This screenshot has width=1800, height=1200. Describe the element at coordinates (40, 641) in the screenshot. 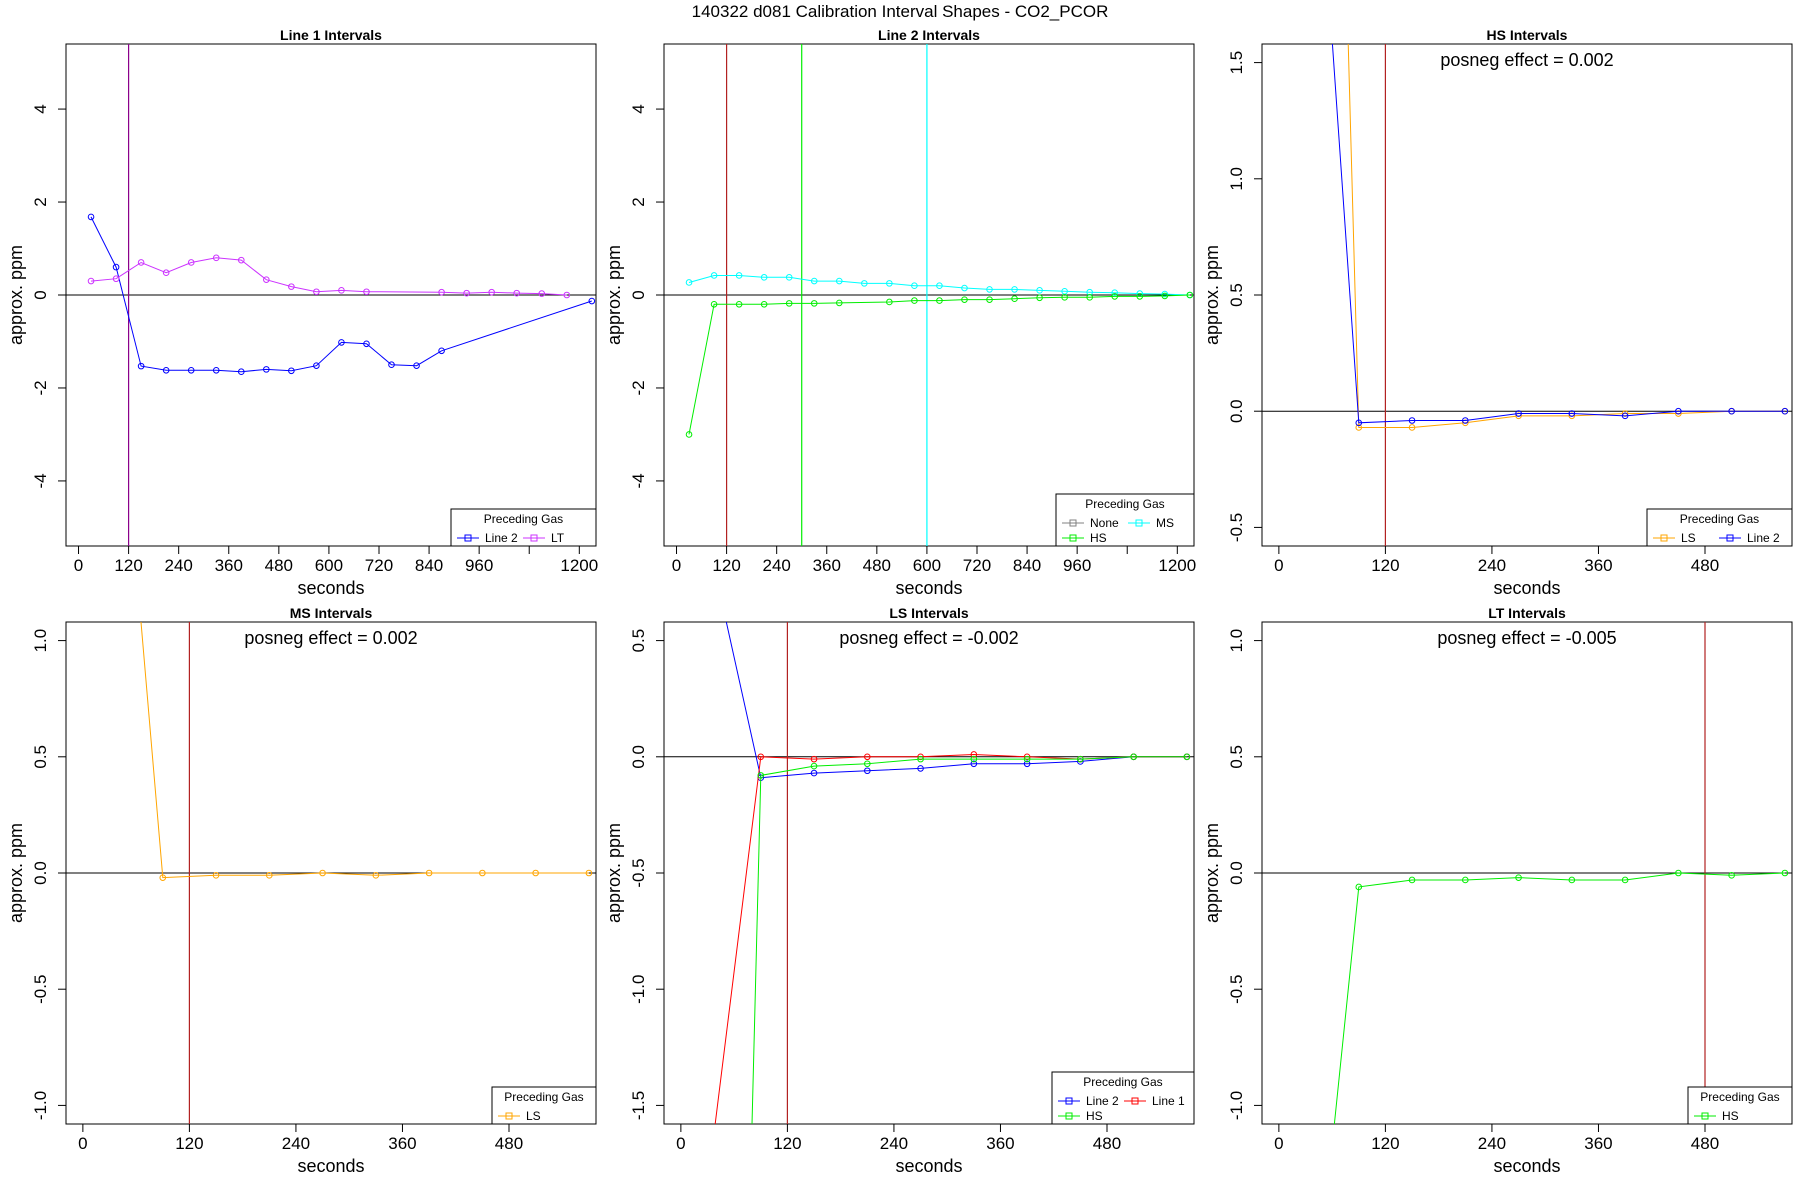

I see `y-tick-label: 1.0` at that location.